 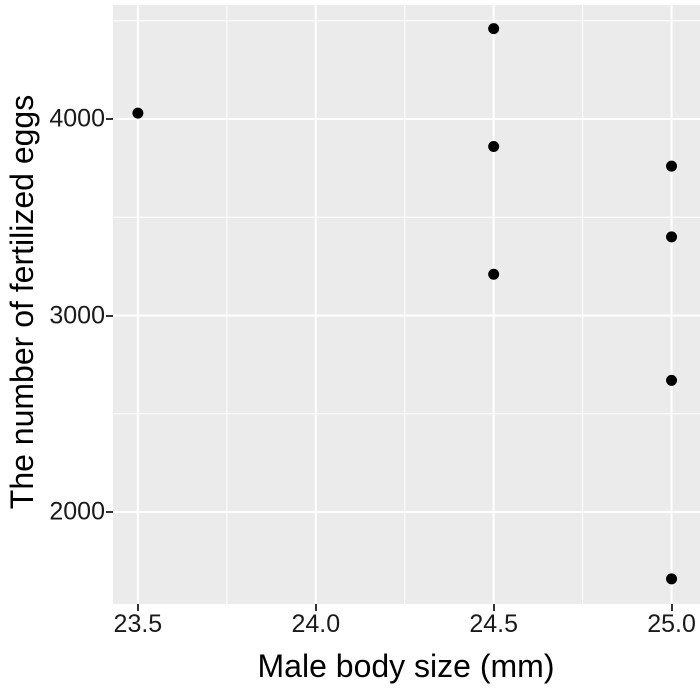 I want to click on x-tick-label: 23.5, so click(x=138, y=624).